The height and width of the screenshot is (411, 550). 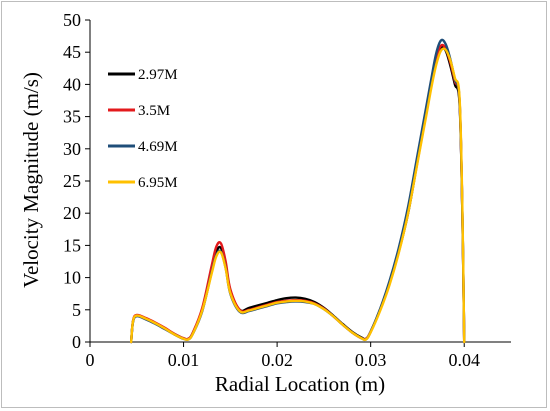 What do you see at coordinates (158, 183) in the screenshot?
I see `legend-label: 6.95M` at bounding box center [158, 183].